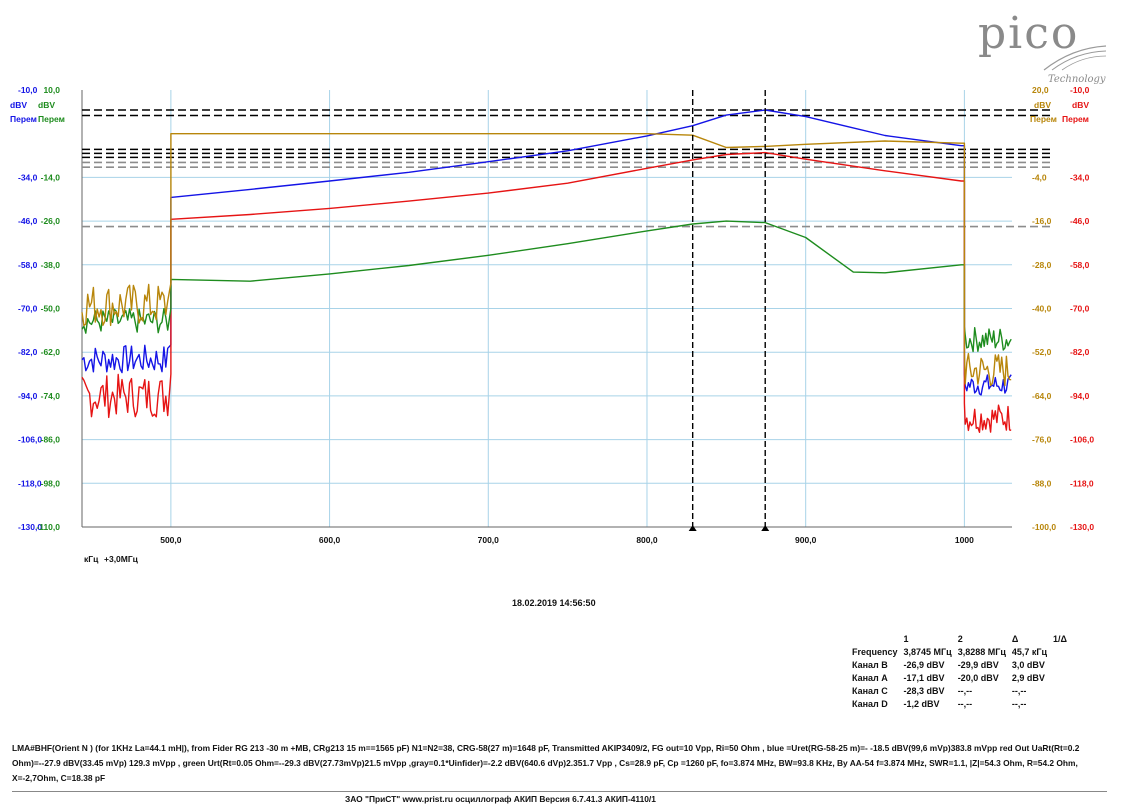 This screenshot has height=809, width=1128. What do you see at coordinates (1029, 651) in the screenshot?
I see `measurement-cell: 45,7 кГц` at bounding box center [1029, 651].